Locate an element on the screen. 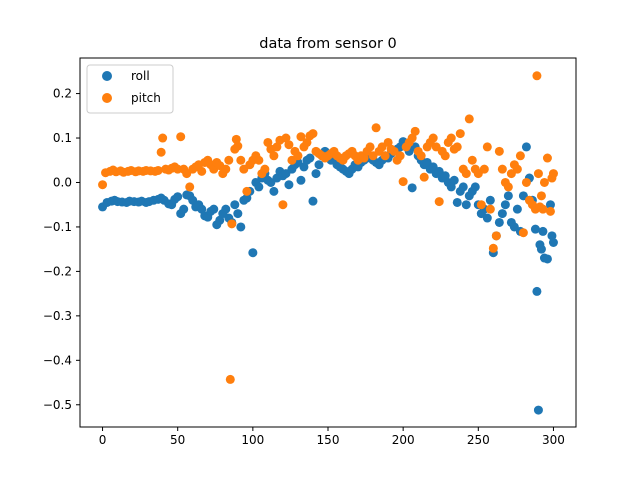  x-tick-label: 0 is located at coordinates (103, 440).